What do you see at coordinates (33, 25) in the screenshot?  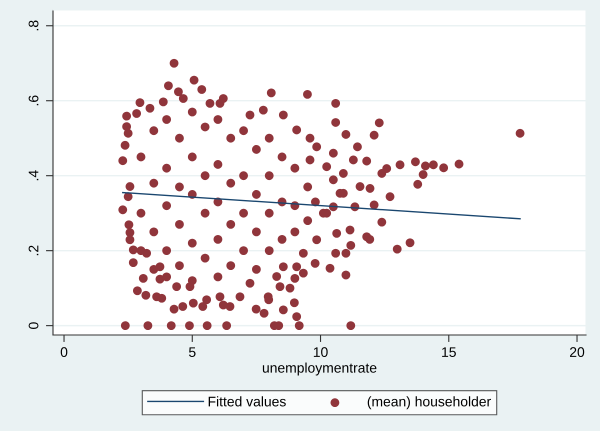 I see `y-tick-label: .8` at bounding box center [33, 25].